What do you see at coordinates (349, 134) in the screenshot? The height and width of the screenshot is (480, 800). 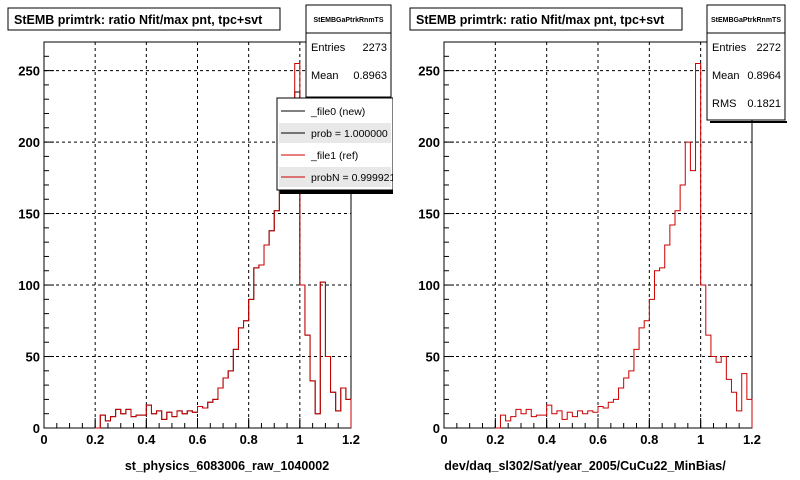 I see `legend-label: prob = 1.000000` at bounding box center [349, 134].